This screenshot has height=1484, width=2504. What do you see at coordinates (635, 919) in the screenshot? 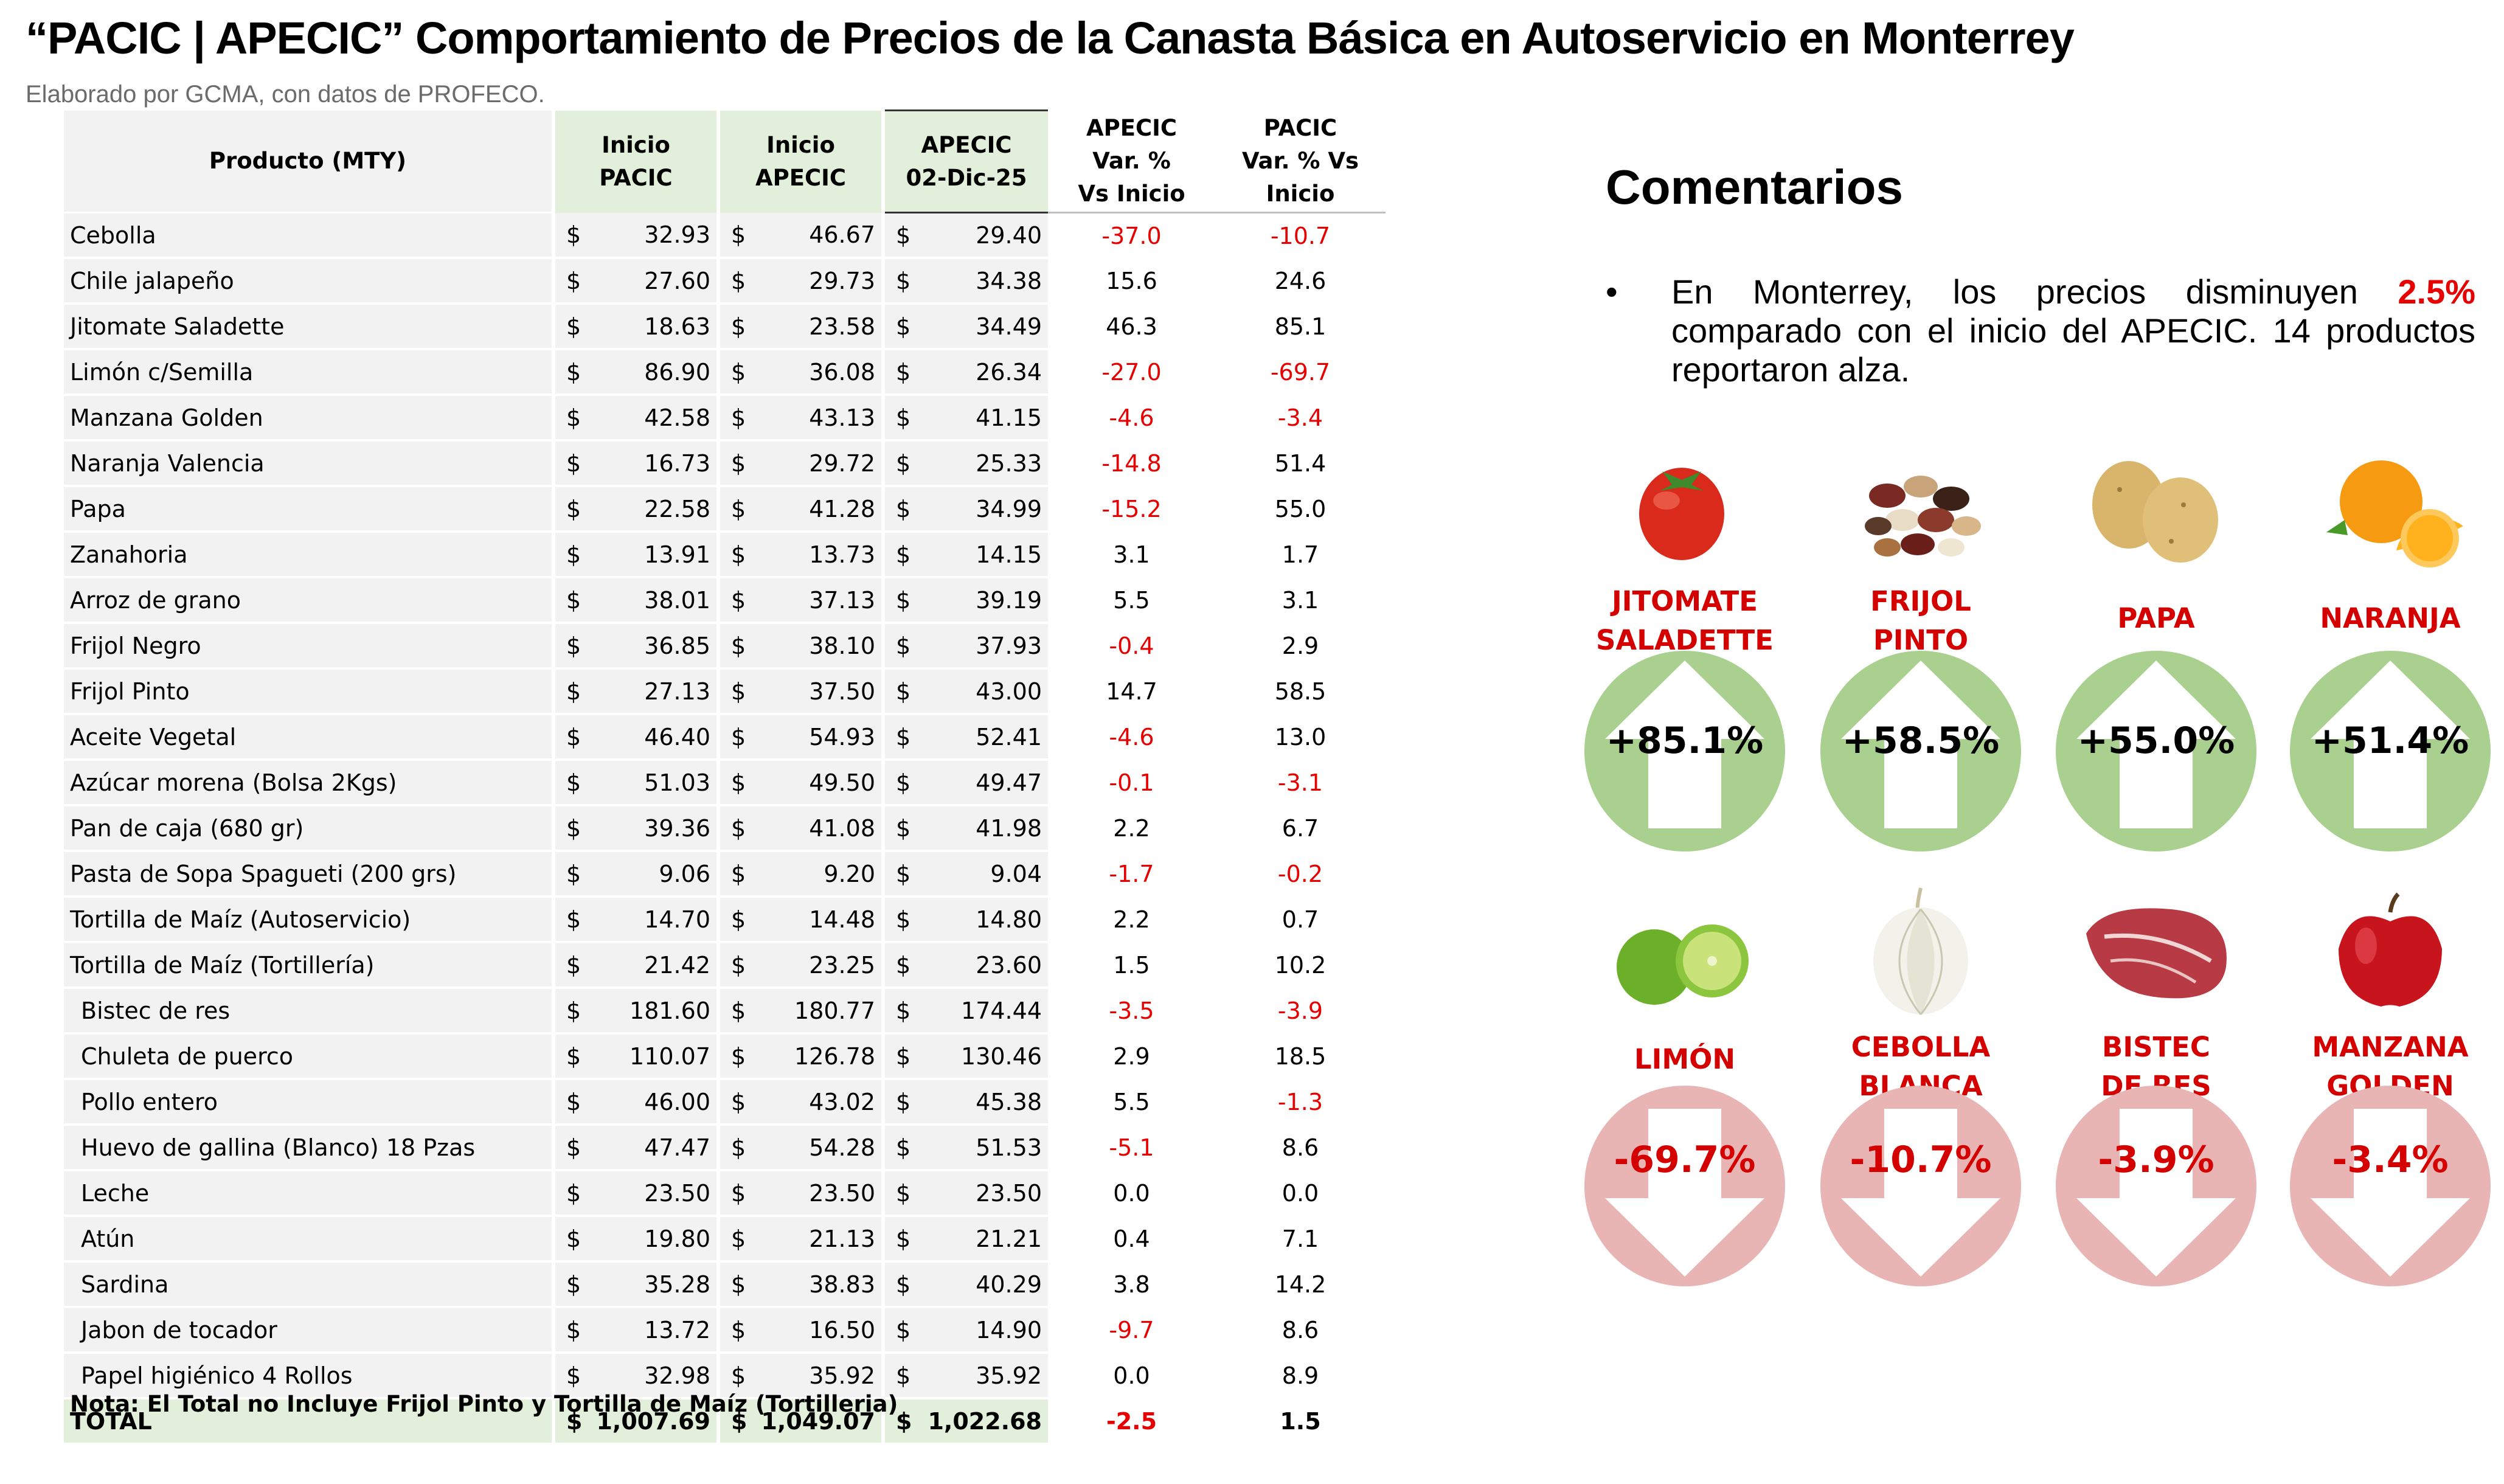
I see `price-inicio-pacic: $14.70` at bounding box center [635, 919].